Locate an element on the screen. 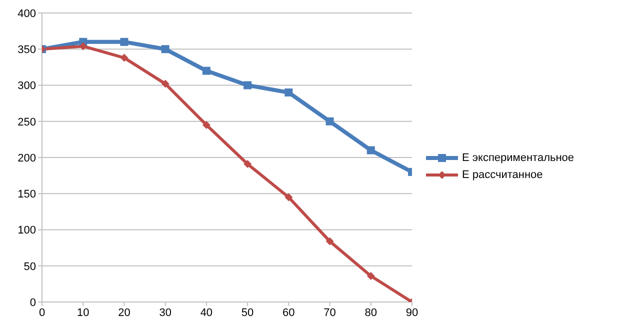 Image resolution: width=624 pixels, height=332 pixels. x-tick-label: 80 is located at coordinates (371, 312).